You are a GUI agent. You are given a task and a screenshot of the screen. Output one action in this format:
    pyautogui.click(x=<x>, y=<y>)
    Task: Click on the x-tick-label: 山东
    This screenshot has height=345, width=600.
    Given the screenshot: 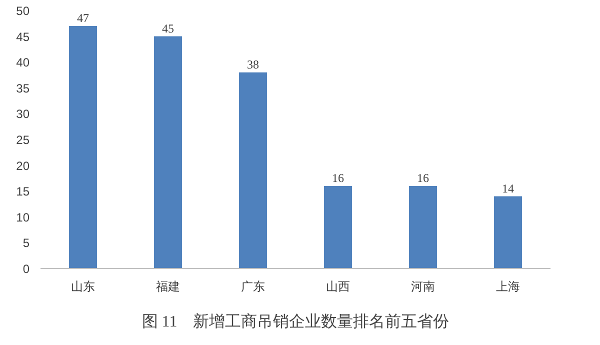 What is the action you would take?
    pyautogui.click(x=83, y=287)
    